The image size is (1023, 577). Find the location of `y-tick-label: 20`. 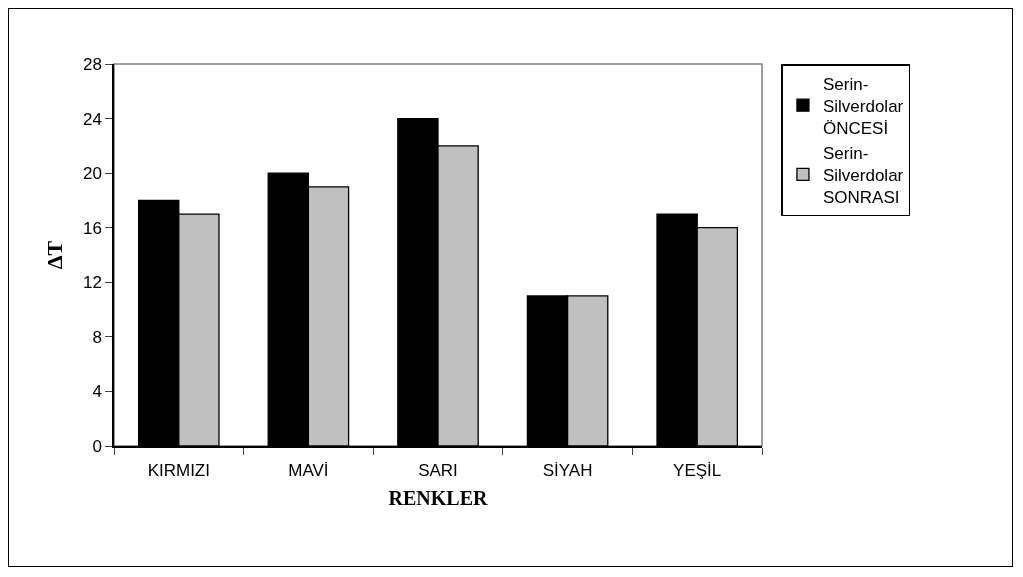

y-tick-label: 20 is located at coordinates (92, 174).